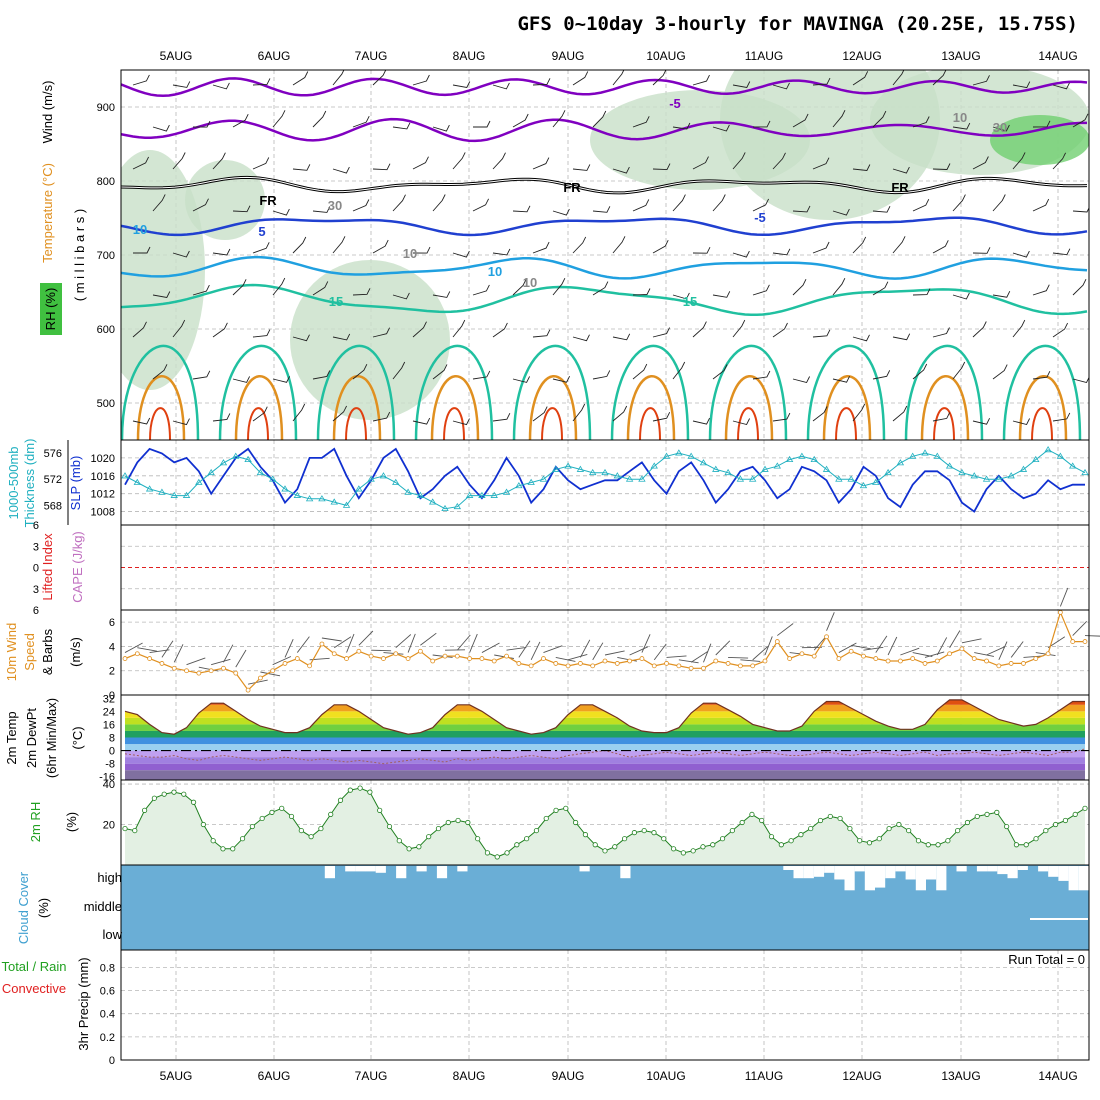 The height and width of the screenshot is (1100, 1100). I want to click on precip-tick-label: 0.6, so click(107, 992).